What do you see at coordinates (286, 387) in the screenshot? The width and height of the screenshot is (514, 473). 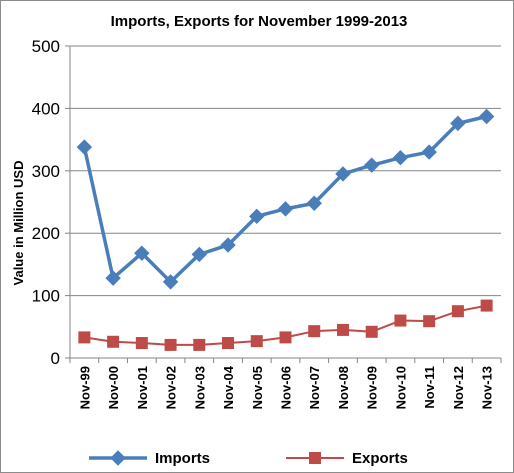 I see `x-tick-label: Nov-06` at bounding box center [286, 387].